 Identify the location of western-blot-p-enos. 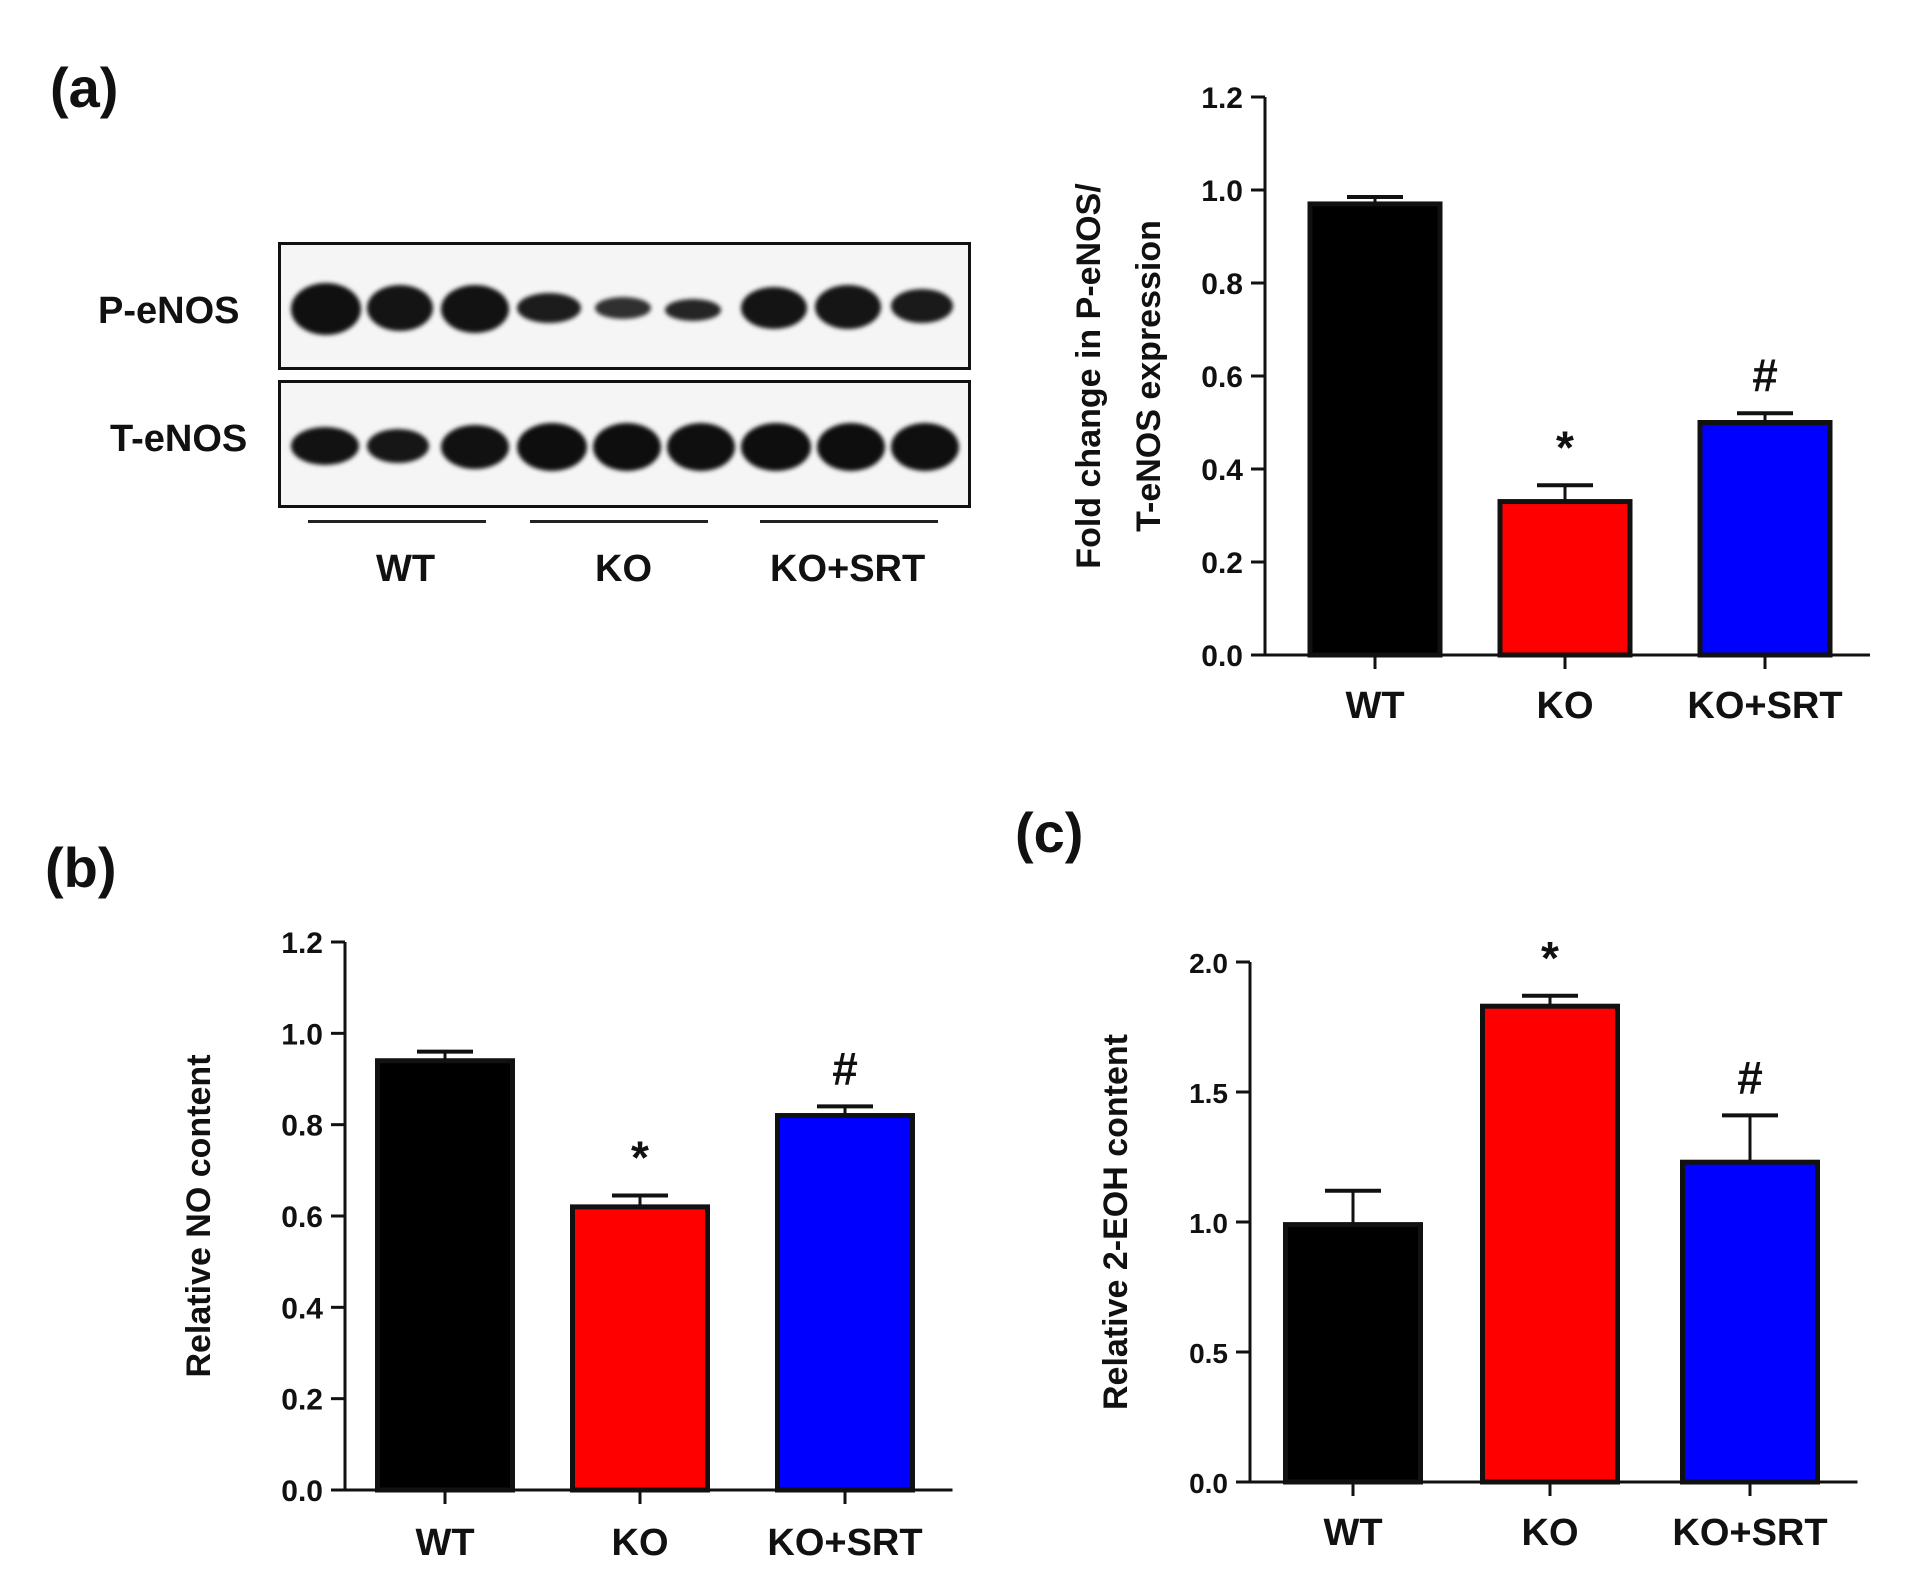
(624, 306).